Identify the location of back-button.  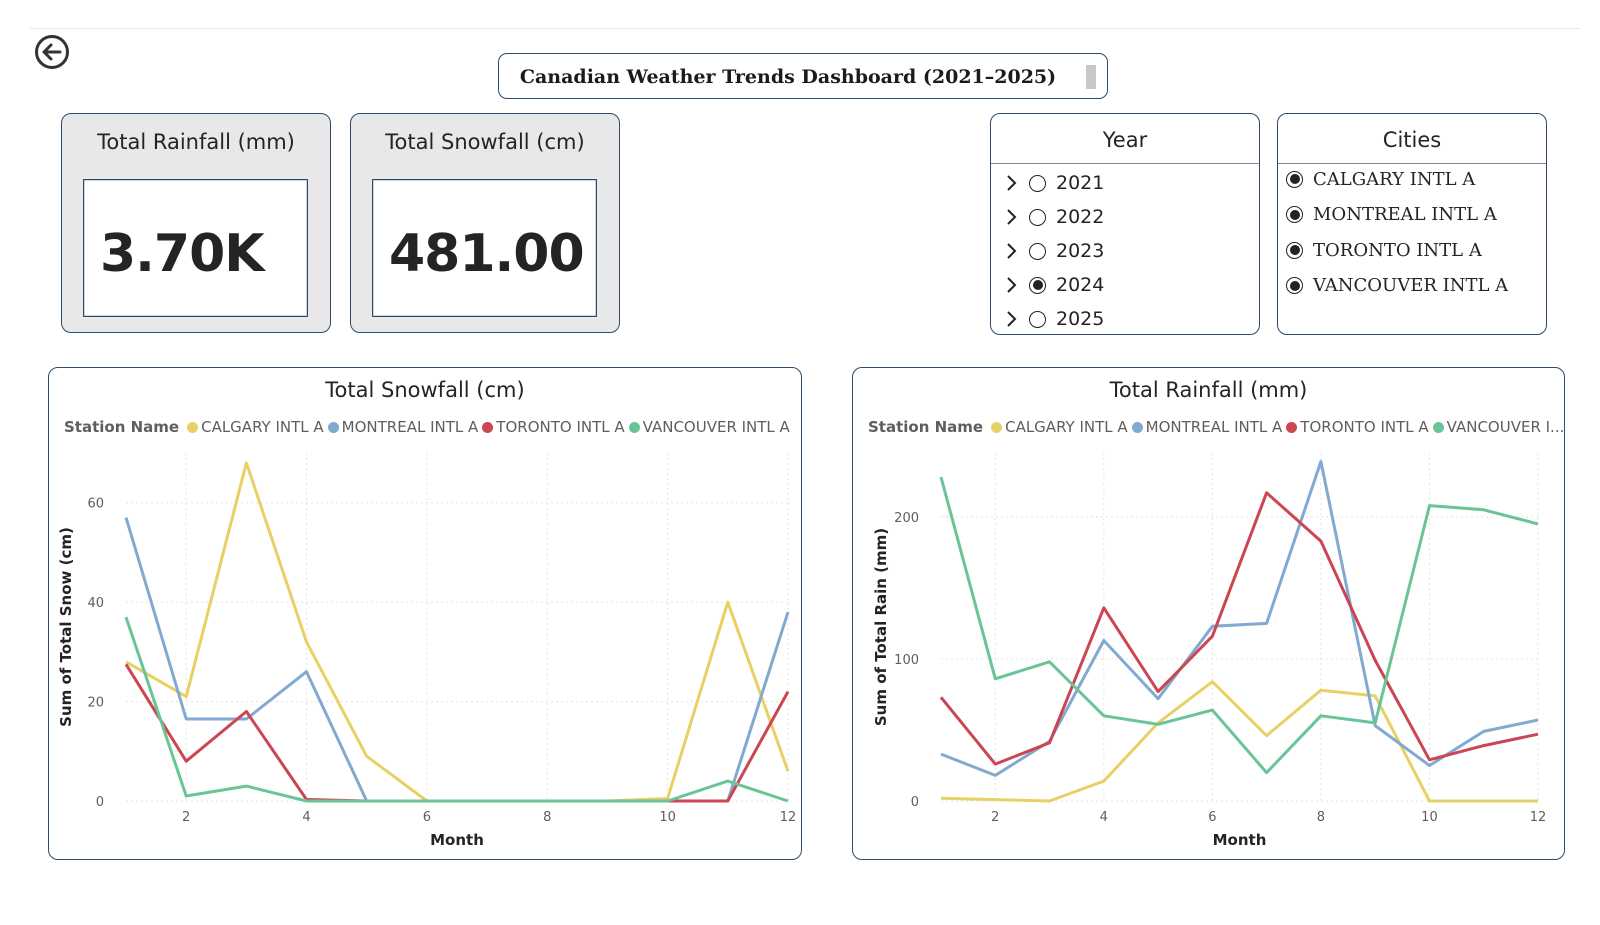
(52, 52).